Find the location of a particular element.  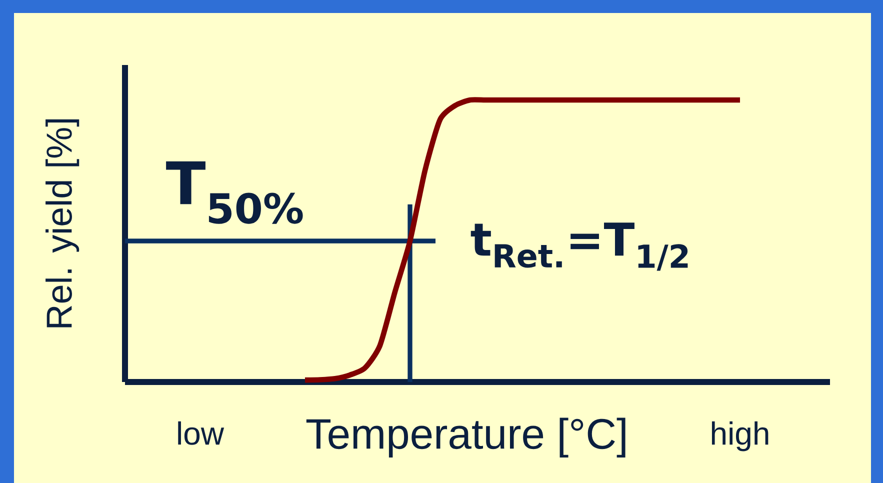

y-axis-title: Rel. yield [%] is located at coordinates (63, 223).